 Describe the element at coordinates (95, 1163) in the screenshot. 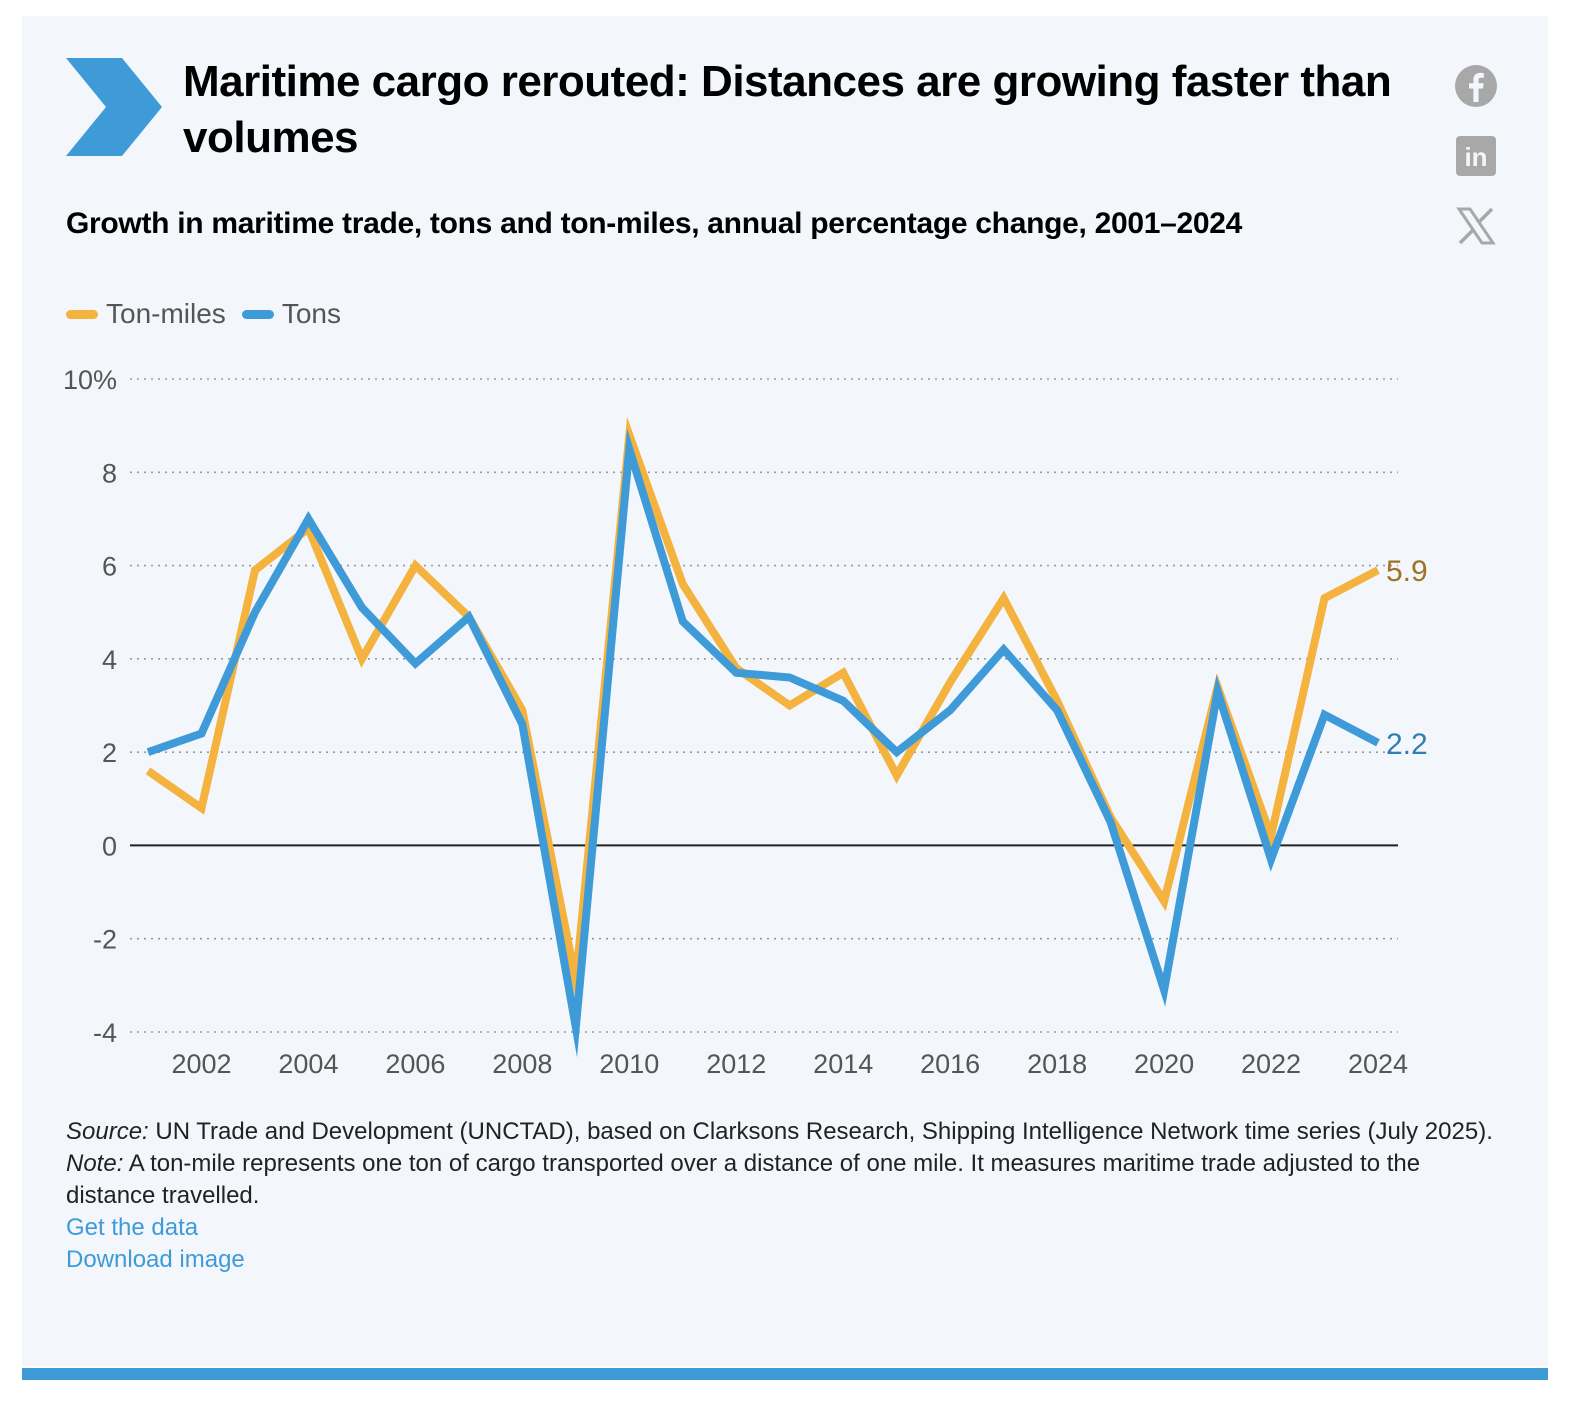

I see `note-label: Note:` at that location.